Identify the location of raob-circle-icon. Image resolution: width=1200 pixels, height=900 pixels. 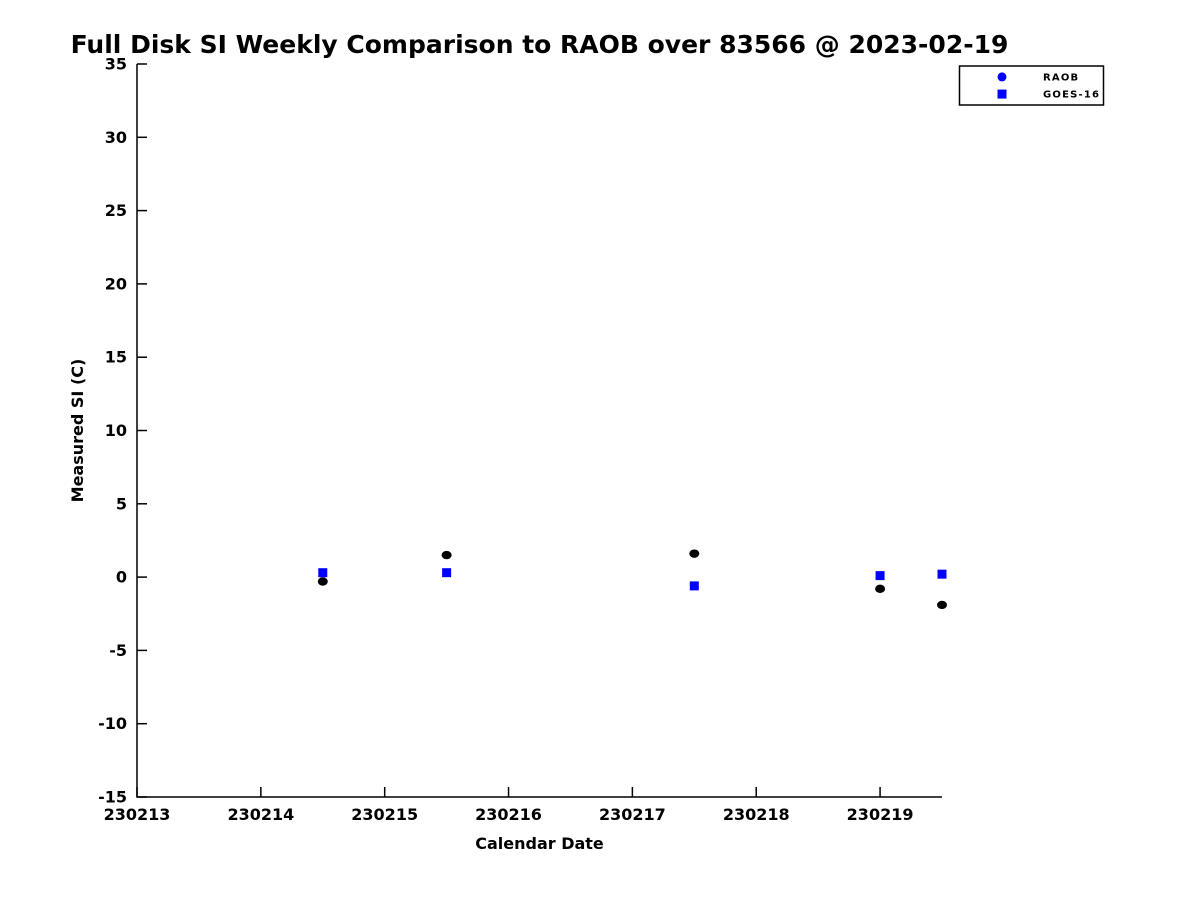
(1002, 77).